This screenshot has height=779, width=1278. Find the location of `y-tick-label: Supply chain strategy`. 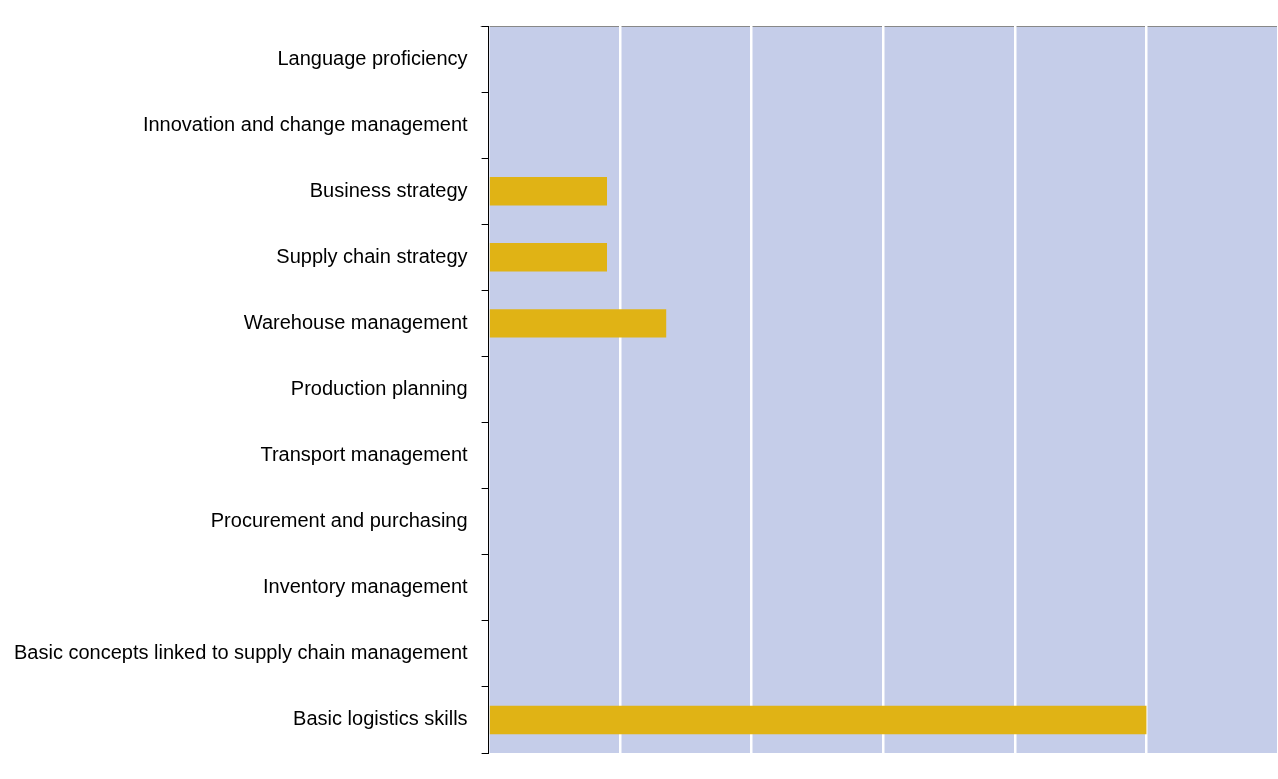

y-tick-label: Supply chain strategy is located at coordinates (372, 255).